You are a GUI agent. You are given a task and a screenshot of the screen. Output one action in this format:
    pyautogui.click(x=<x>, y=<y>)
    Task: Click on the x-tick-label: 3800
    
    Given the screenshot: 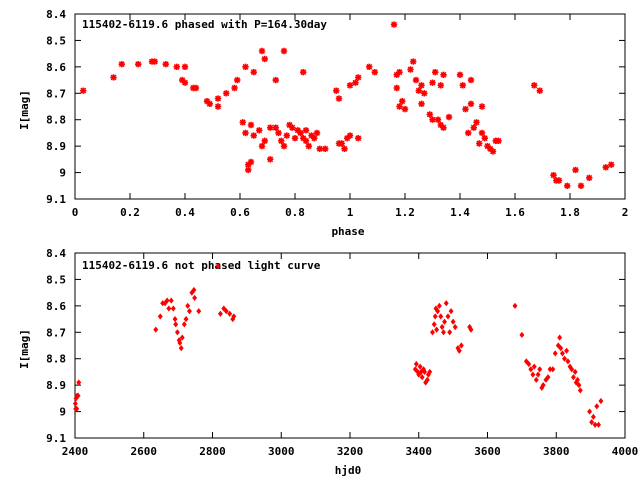 What is the action you would take?
    pyautogui.click(x=556, y=451)
    